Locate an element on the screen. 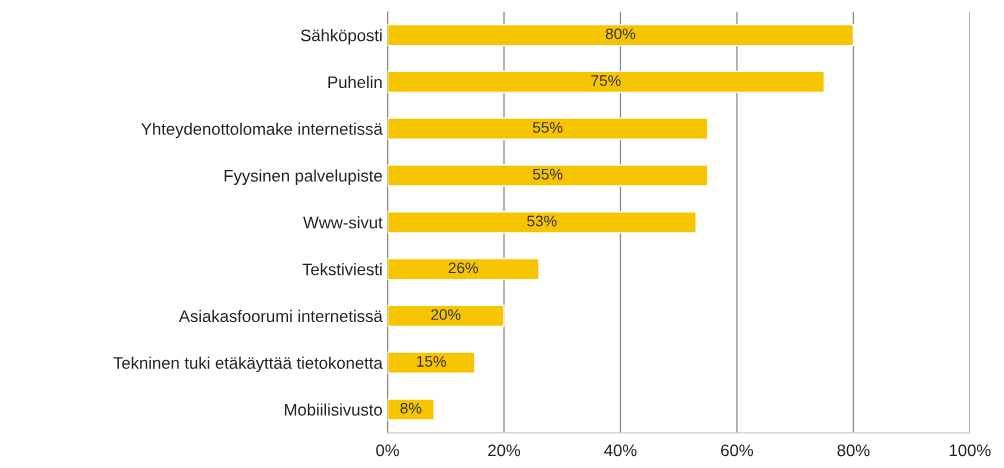  data-label: 80% is located at coordinates (620, 34).